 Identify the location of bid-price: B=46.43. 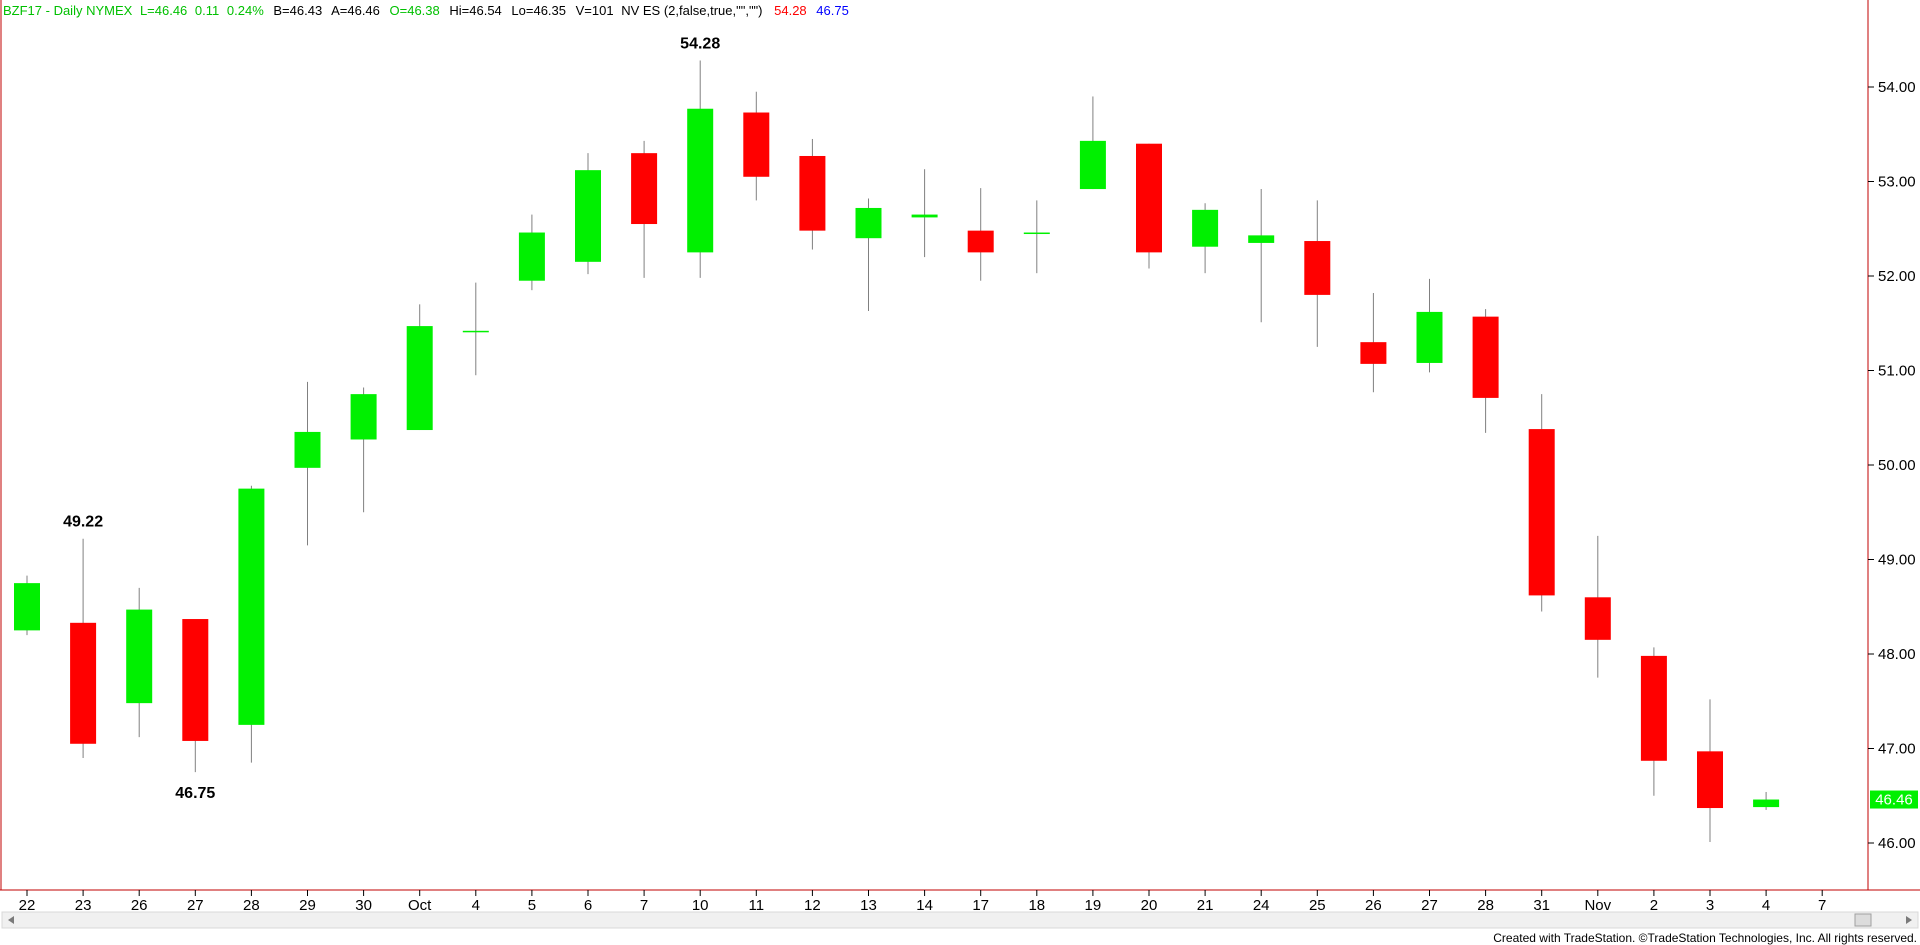
(297, 10).